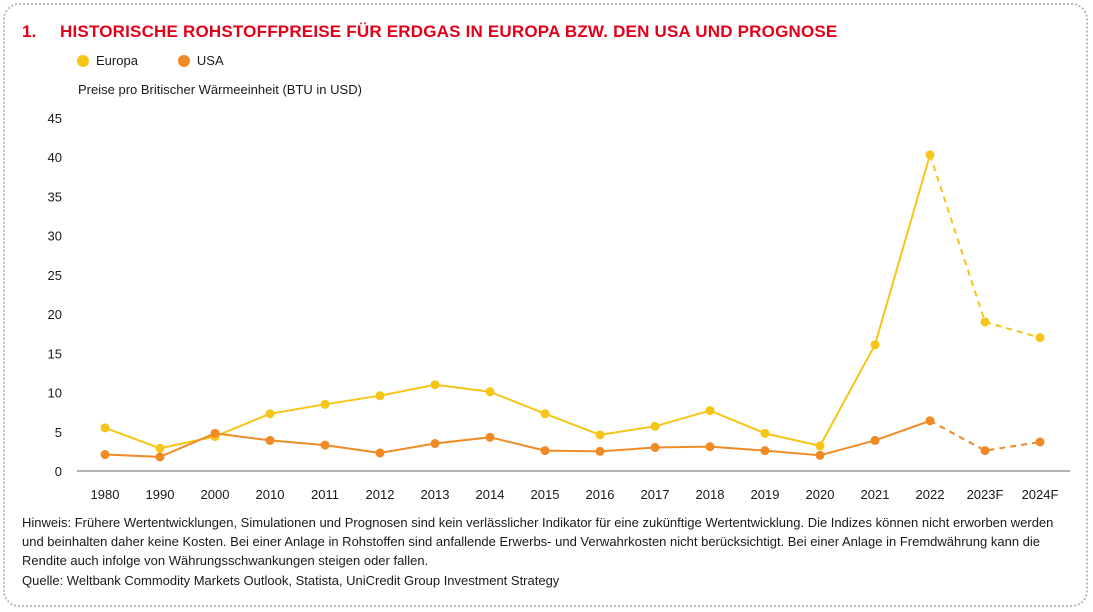 Image resolution: width=1093 pixels, height=612 pixels. Describe the element at coordinates (183, 60) in the screenshot. I see `legend-marker-usa` at that location.